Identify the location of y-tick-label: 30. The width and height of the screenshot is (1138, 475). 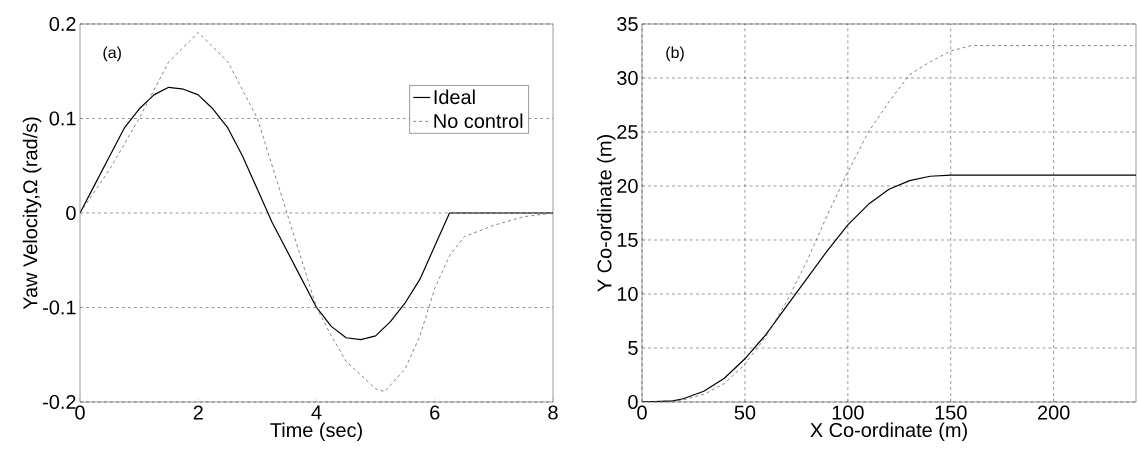
(627, 78).